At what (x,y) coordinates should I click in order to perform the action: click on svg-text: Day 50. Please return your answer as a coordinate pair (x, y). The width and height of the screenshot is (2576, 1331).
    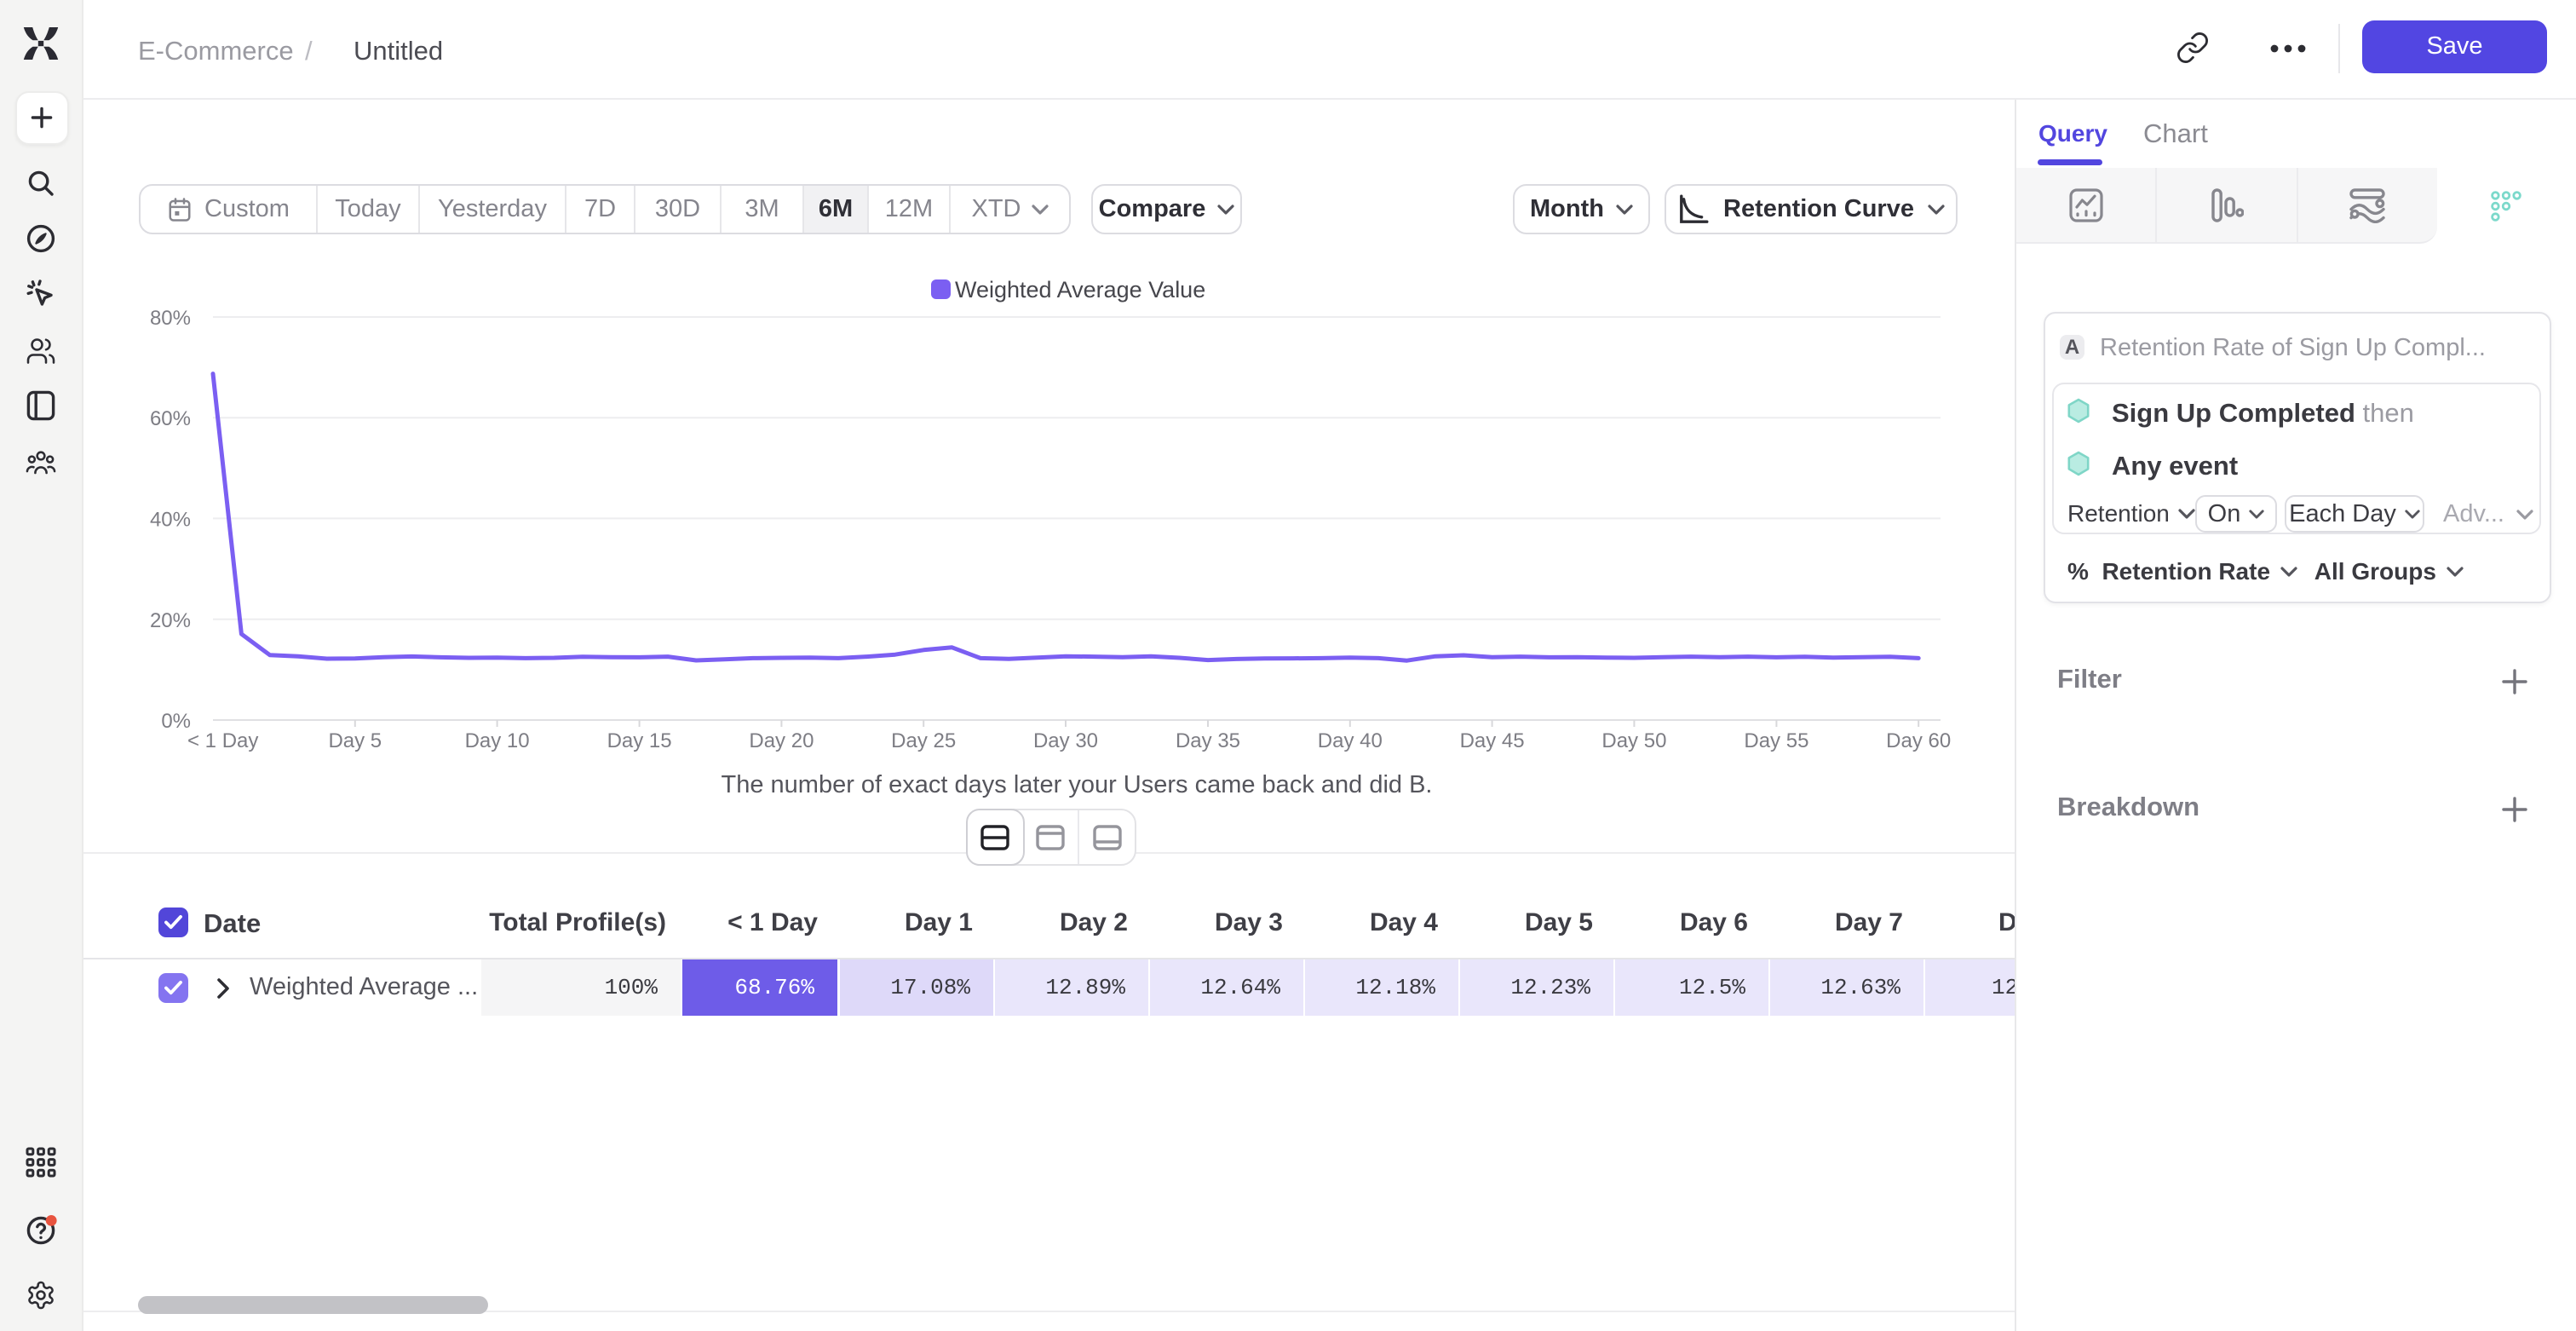
    Looking at the image, I should click on (1633, 740).